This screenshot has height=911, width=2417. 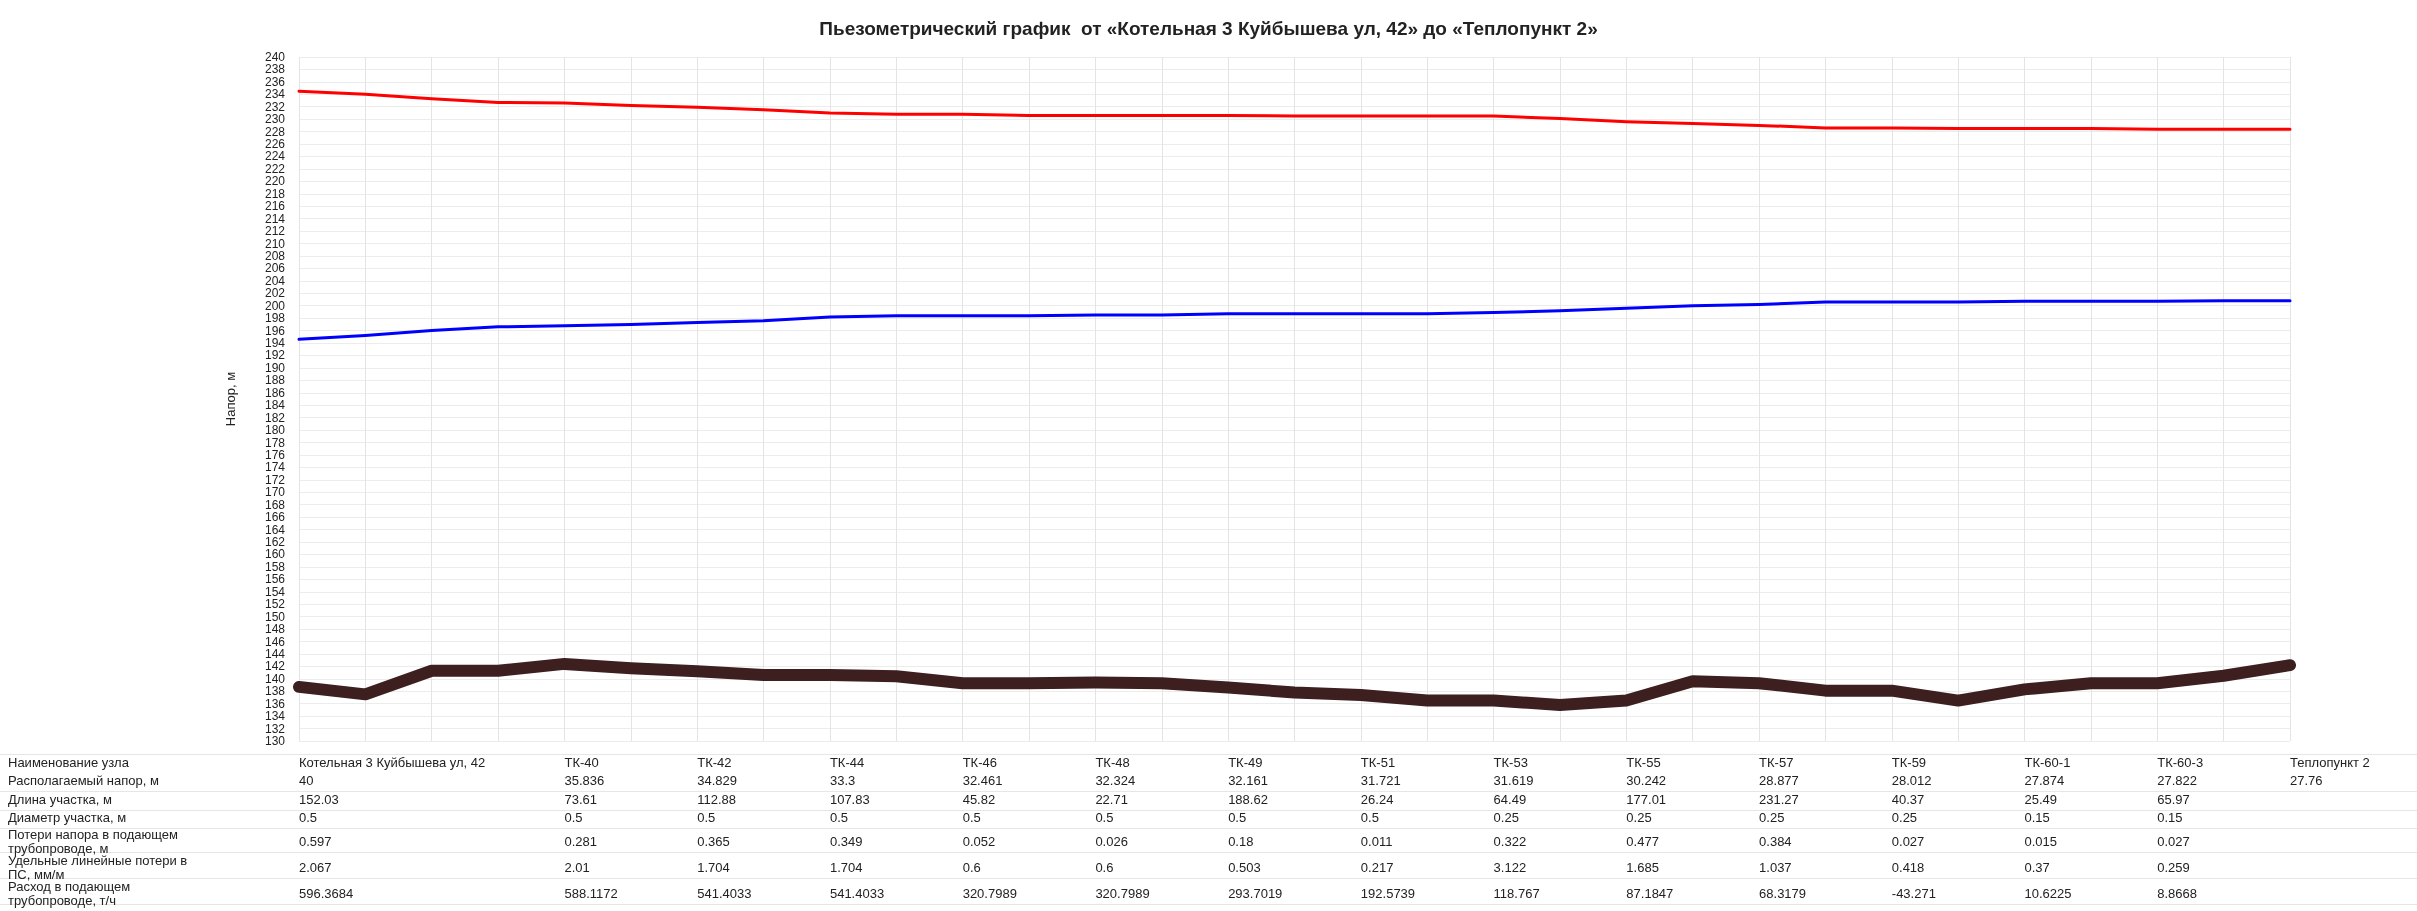 What do you see at coordinates (275, 355) in the screenshot?
I see `y-tick-label: 192` at bounding box center [275, 355].